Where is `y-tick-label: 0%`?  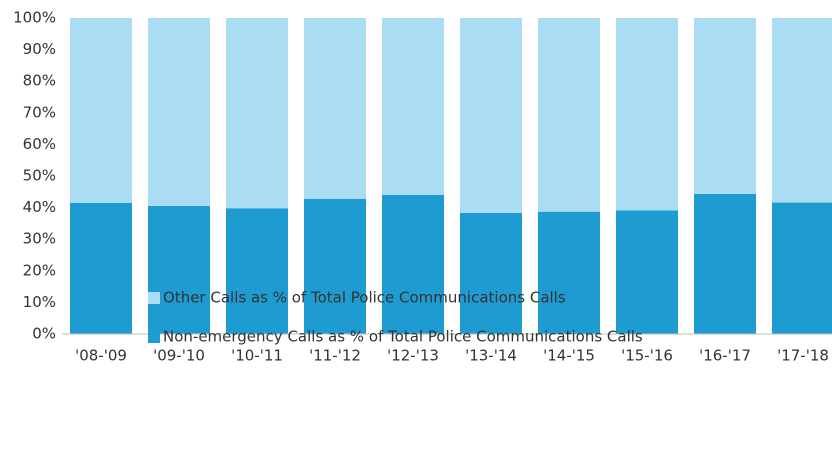
y-tick-label: 0% is located at coordinates (44, 334).